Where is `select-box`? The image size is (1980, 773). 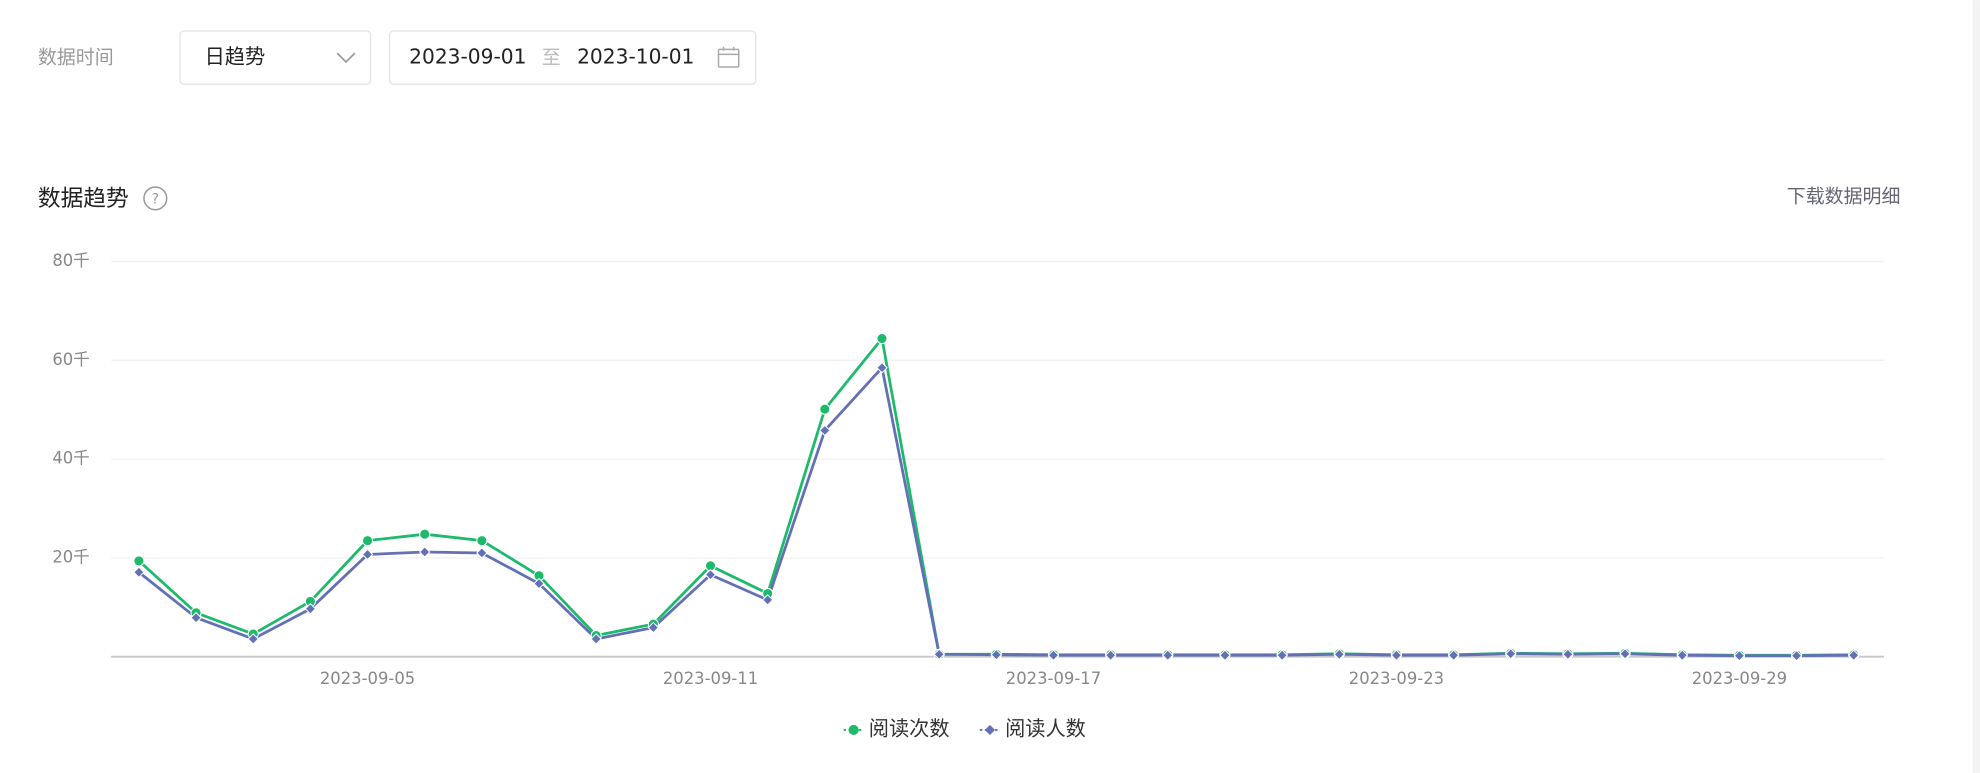
select-box is located at coordinates (275, 57).